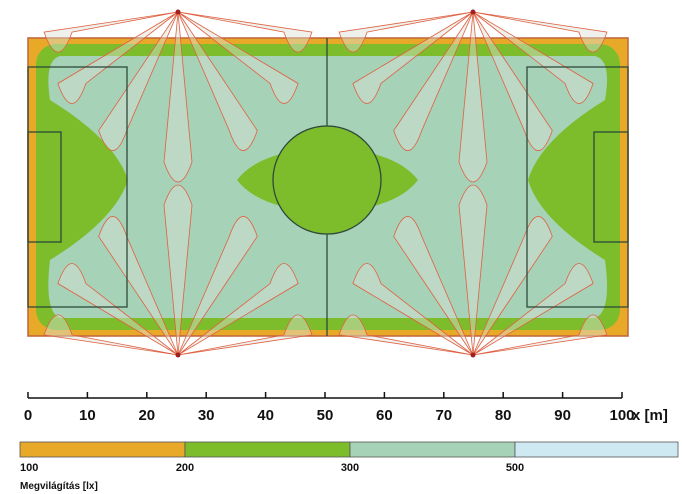 This screenshot has height=494, width=682. Describe the element at coordinates (206, 415) in the screenshot. I see `scale-tick-label: 30` at that location.